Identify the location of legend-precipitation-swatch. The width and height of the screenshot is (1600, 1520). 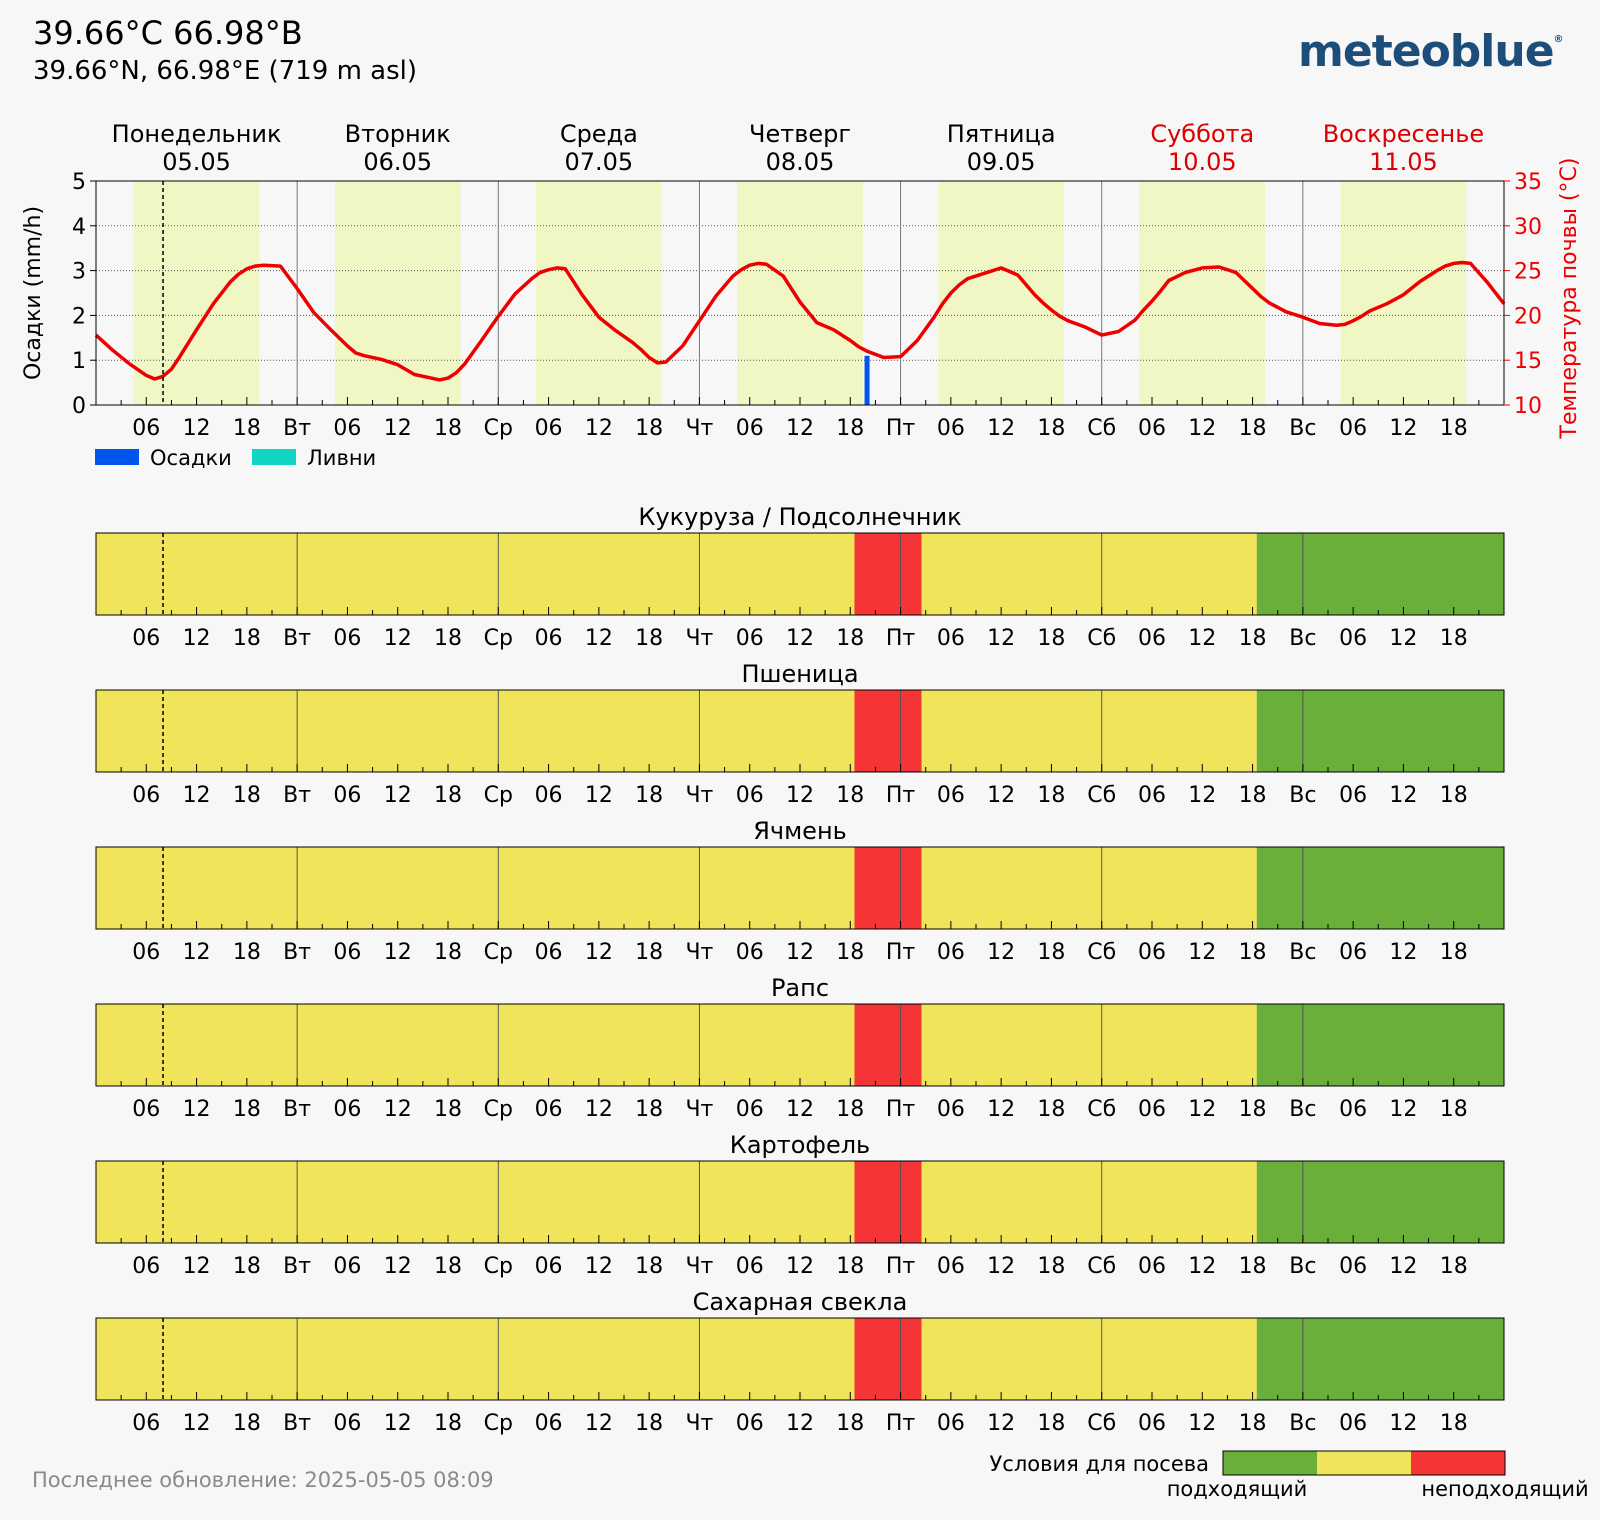
(117, 457).